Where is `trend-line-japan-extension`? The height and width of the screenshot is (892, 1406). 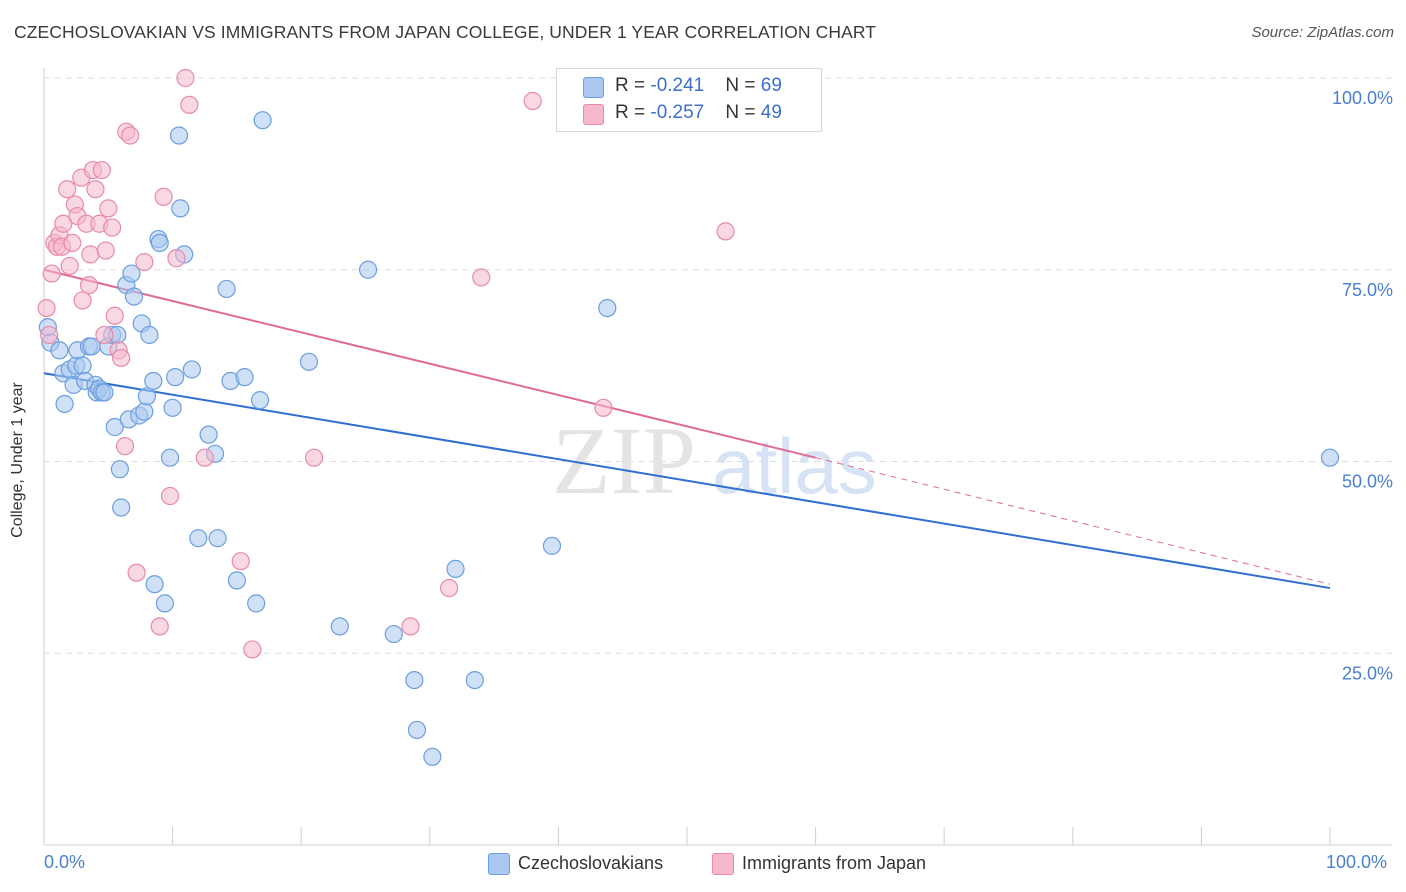
trend-line-japan-extension is located at coordinates (1073, 521).